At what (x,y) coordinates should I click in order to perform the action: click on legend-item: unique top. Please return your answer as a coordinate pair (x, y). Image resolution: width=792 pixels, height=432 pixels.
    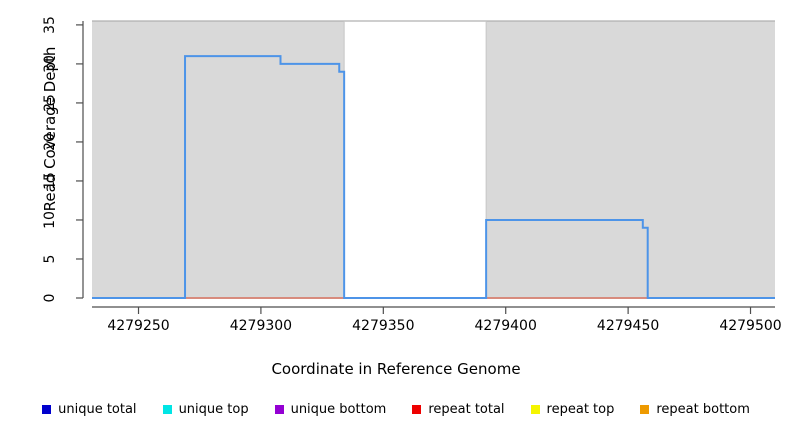
    Looking at the image, I should click on (205, 409).